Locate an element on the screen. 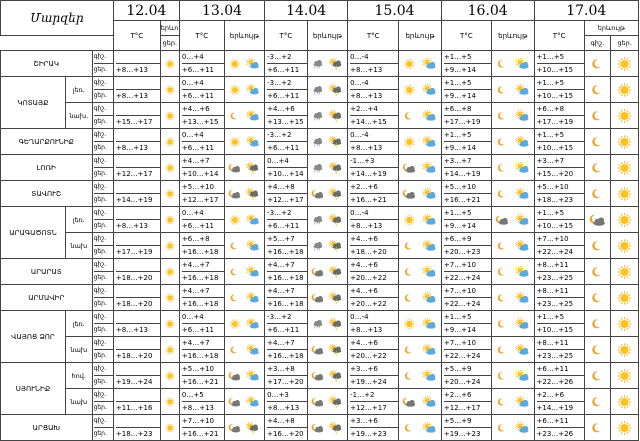  temperature-cell: +4…+6+20…+22 is located at coordinates (373, 350).